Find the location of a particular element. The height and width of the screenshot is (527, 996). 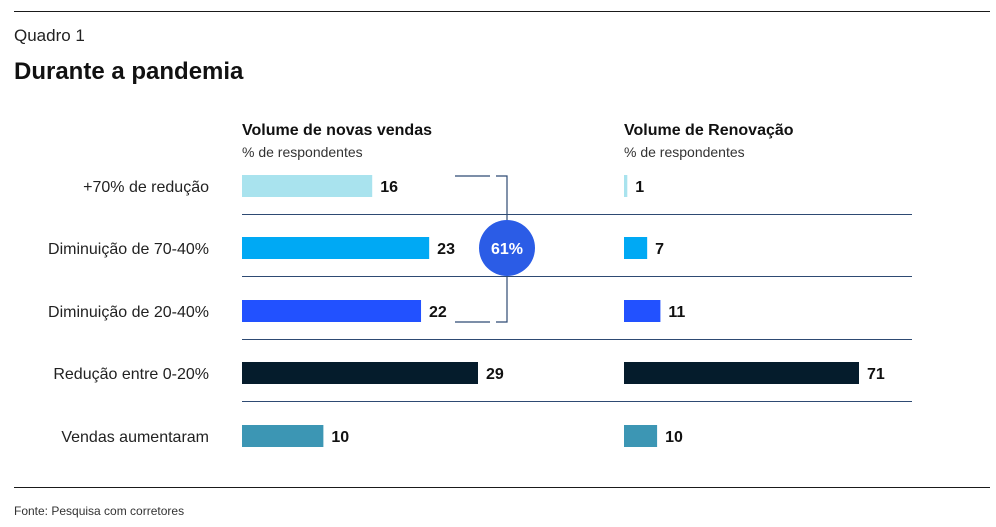

data-label: 1 is located at coordinates (639, 187).